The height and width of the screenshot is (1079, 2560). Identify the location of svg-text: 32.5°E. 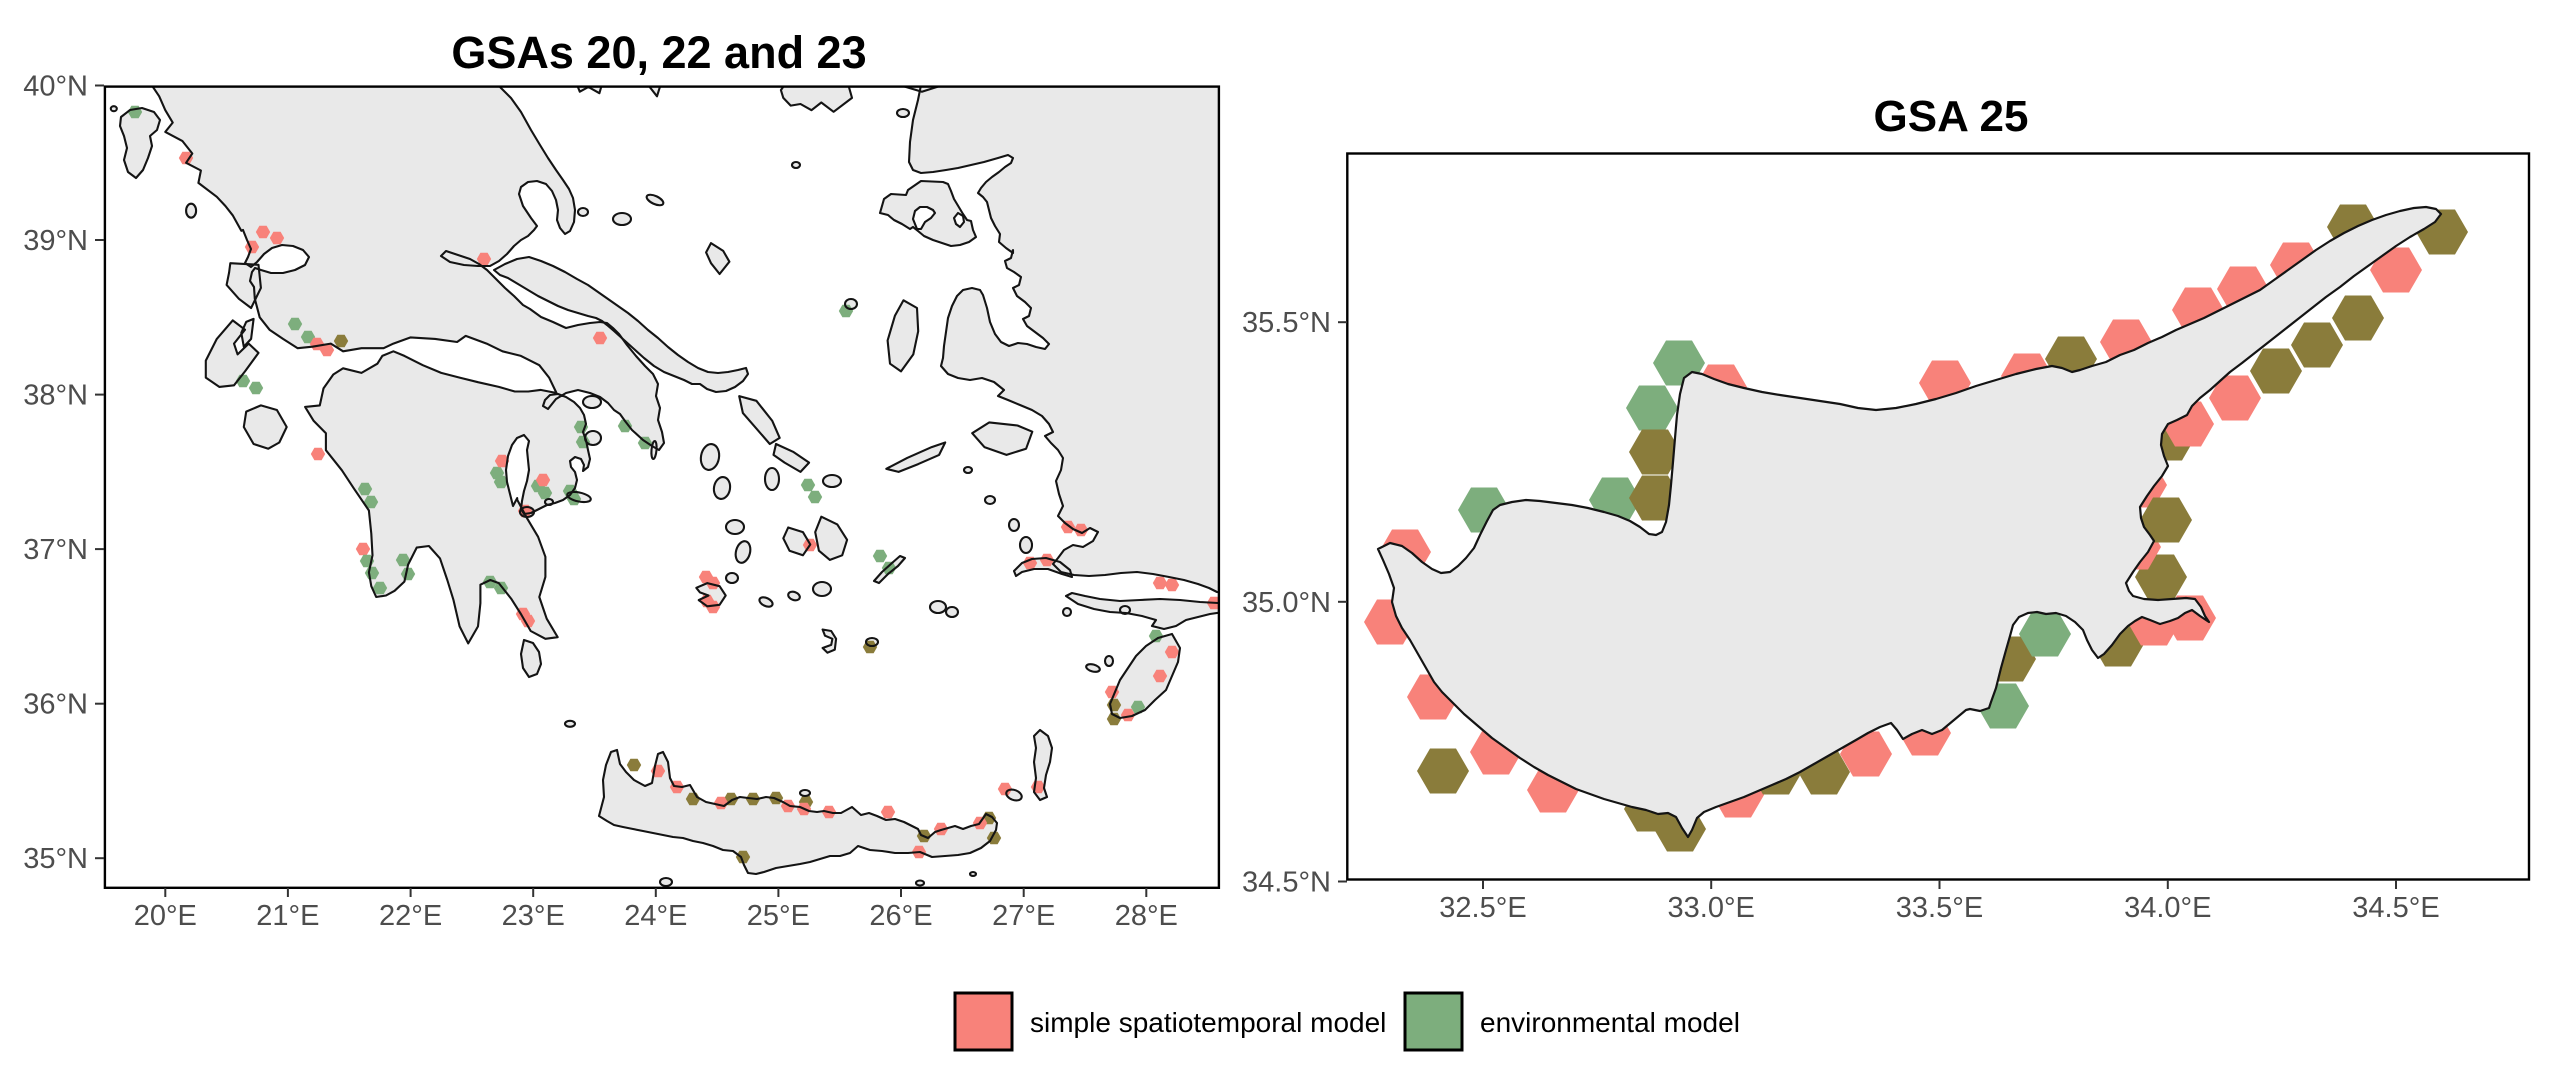
(1482, 908).